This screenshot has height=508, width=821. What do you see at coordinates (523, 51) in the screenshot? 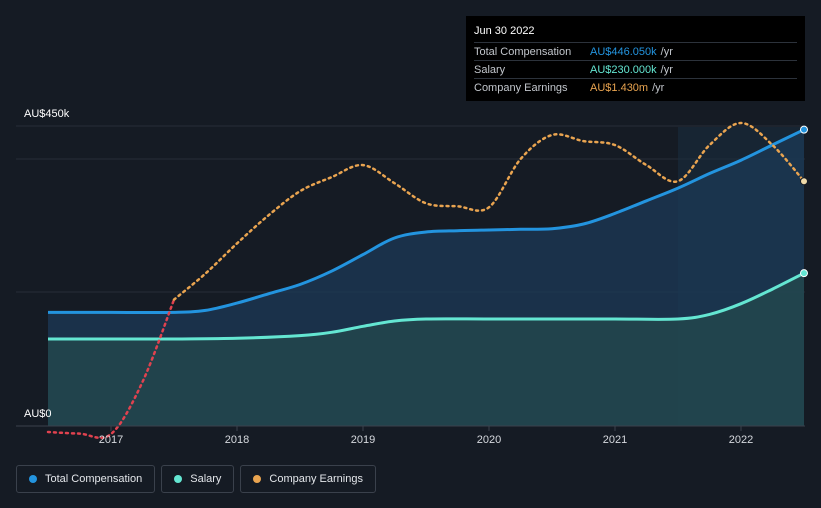
I see `tooltip-label: Total Compensation` at bounding box center [523, 51].